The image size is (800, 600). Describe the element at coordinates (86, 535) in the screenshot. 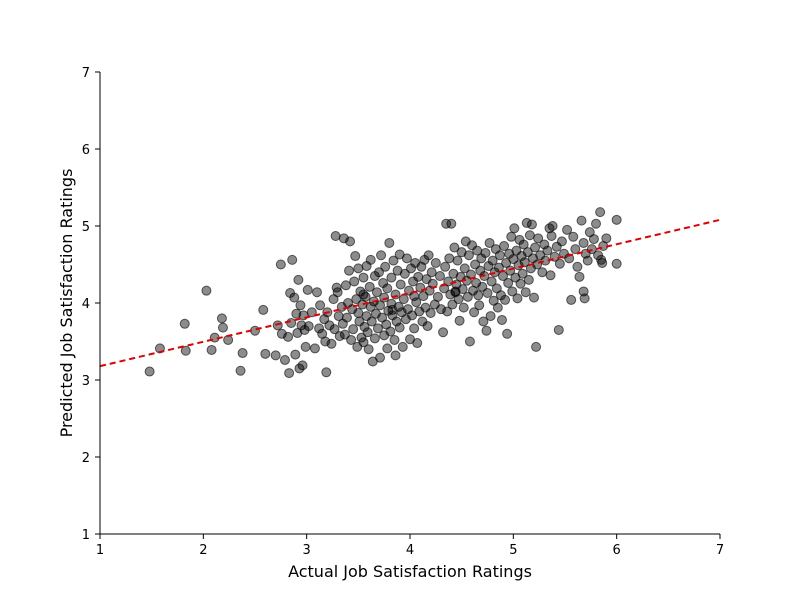

I see `y-tick-label: 1` at that location.